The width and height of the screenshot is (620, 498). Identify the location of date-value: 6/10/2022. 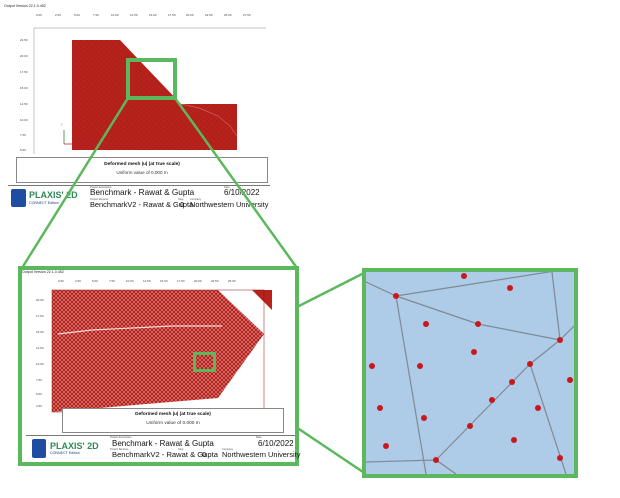
(276, 443).